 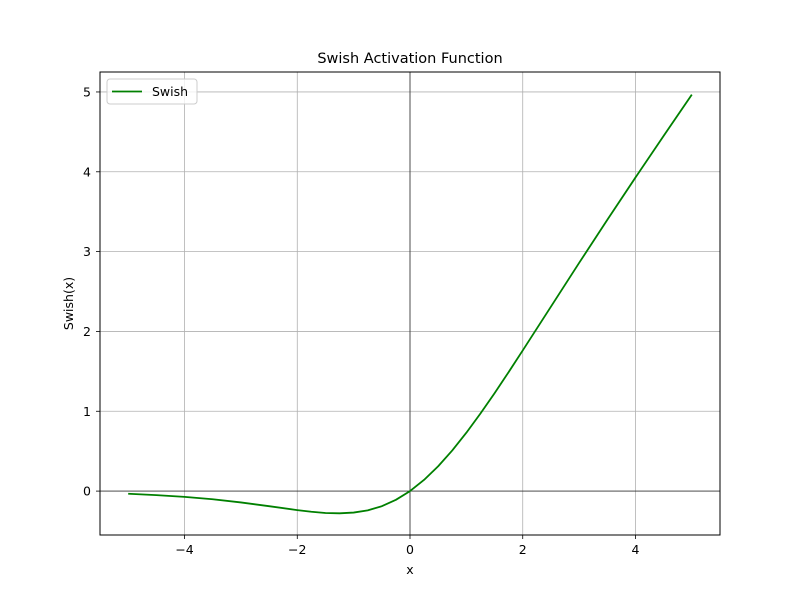 I want to click on legend-label-swish: Swish, so click(x=170, y=91).